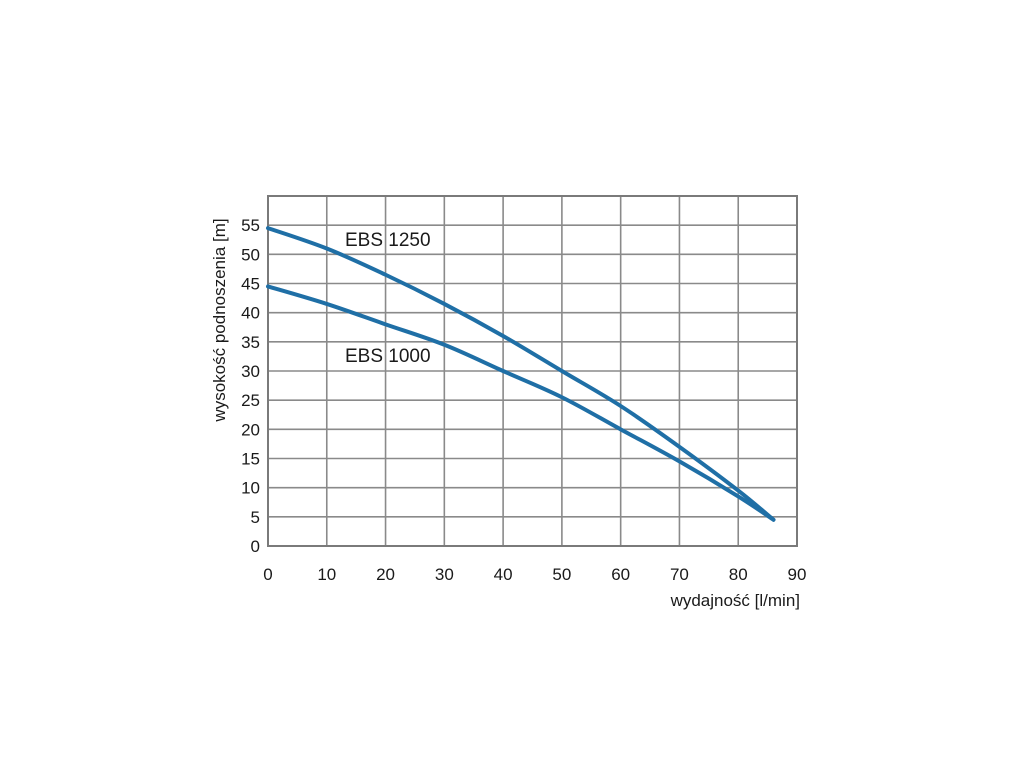 This screenshot has height=768, width=1024. What do you see at coordinates (250, 313) in the screenshot?
I see `y-tick-label: 40` at bounding box center [250, 313].